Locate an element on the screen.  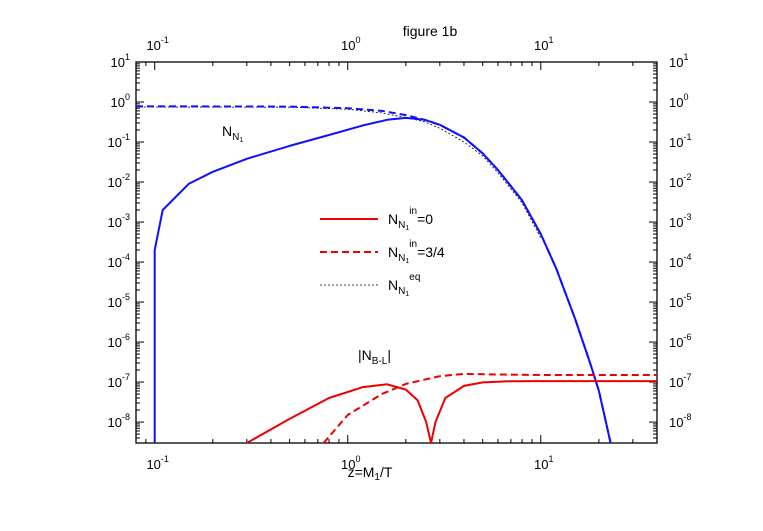
y-tick-label-right: 10⁻⁶ is located at coordinates (680, 341).